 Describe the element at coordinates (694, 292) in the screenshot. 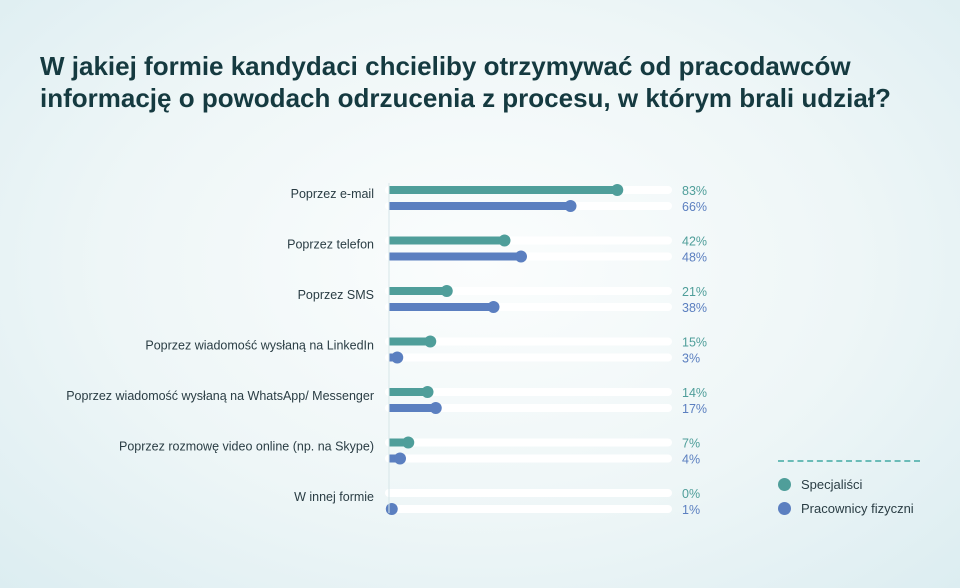

I see `value-label-specjalisci-cat-2: 21%` at that location.